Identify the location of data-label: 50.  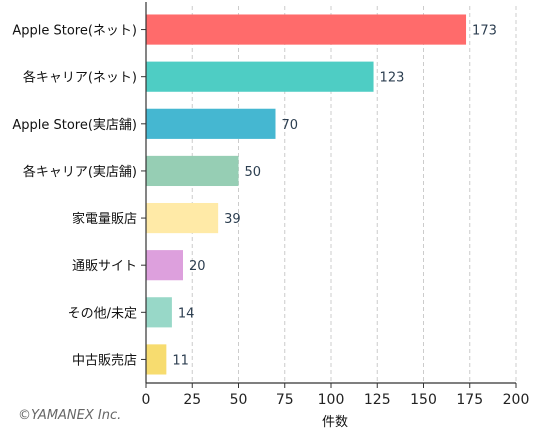
(253, 172).